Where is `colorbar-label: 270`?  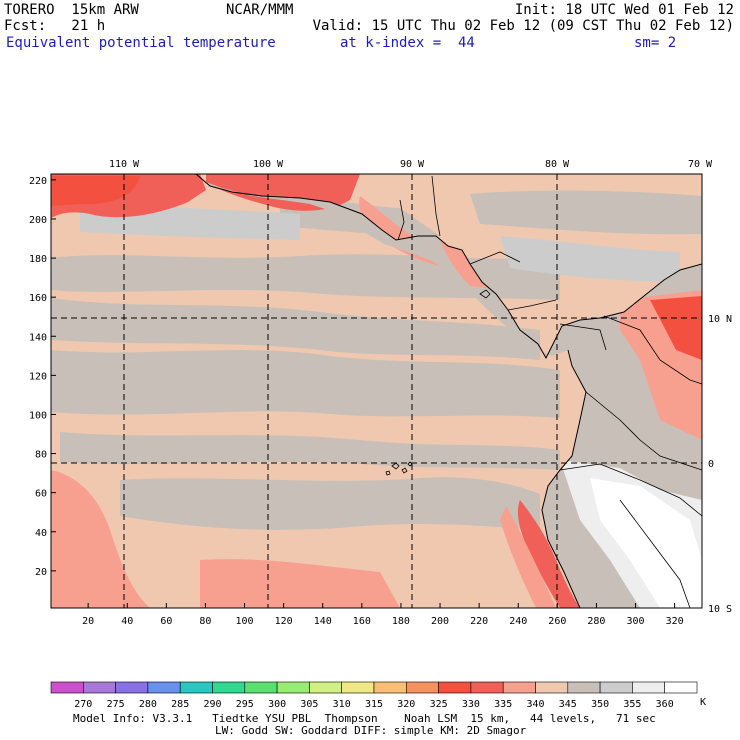 colorbar-label: 270 is located at coordinates (83, 704).